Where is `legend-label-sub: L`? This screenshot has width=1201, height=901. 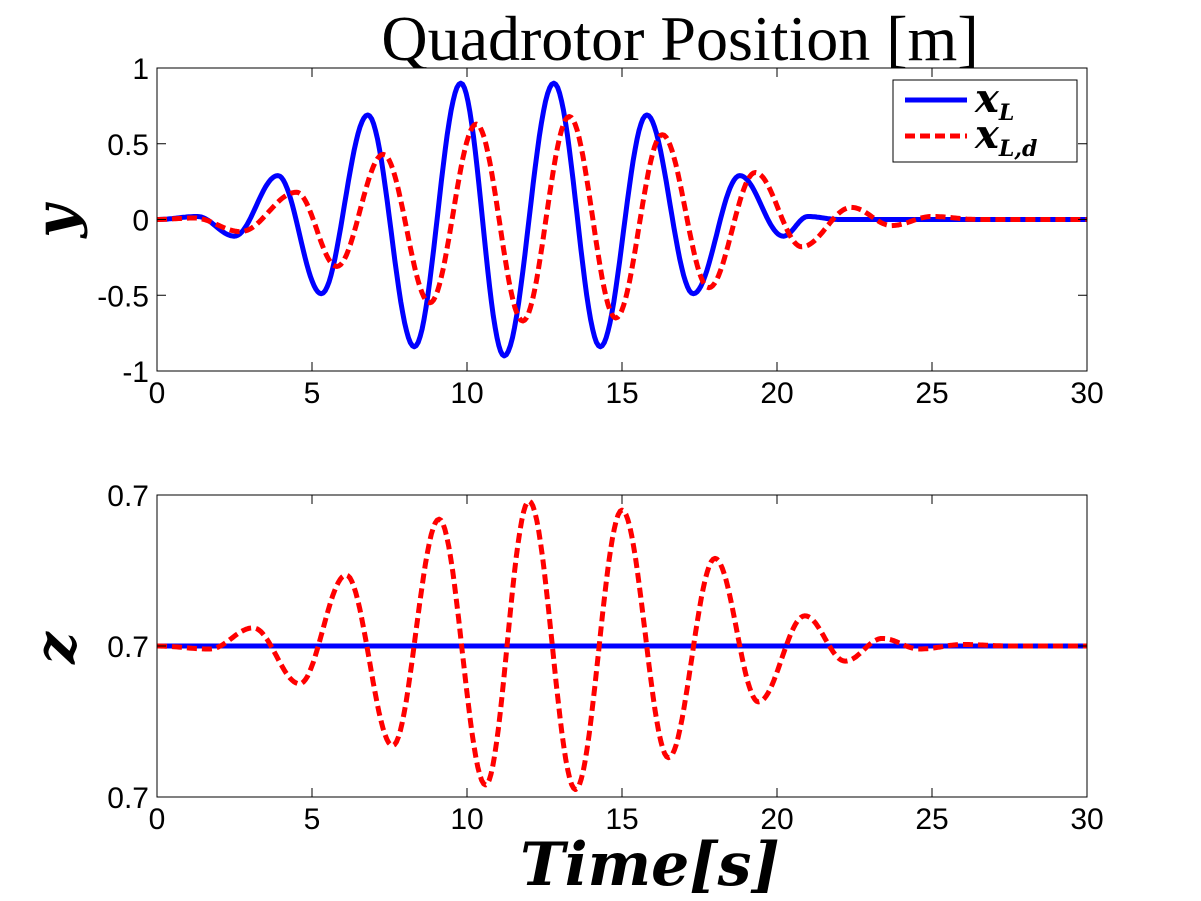 legend-label-sub: L is located at coordinates (1006, 113).